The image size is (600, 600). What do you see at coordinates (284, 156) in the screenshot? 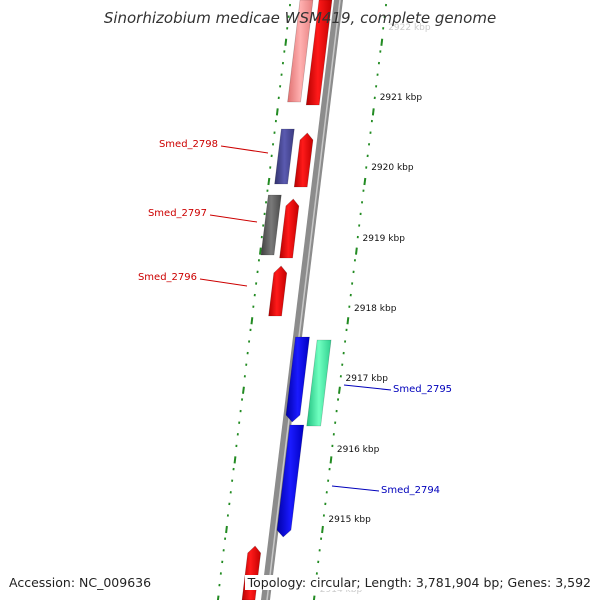
I see `gene-feature-smed-2798-minus` at bounding box center [284, 156].